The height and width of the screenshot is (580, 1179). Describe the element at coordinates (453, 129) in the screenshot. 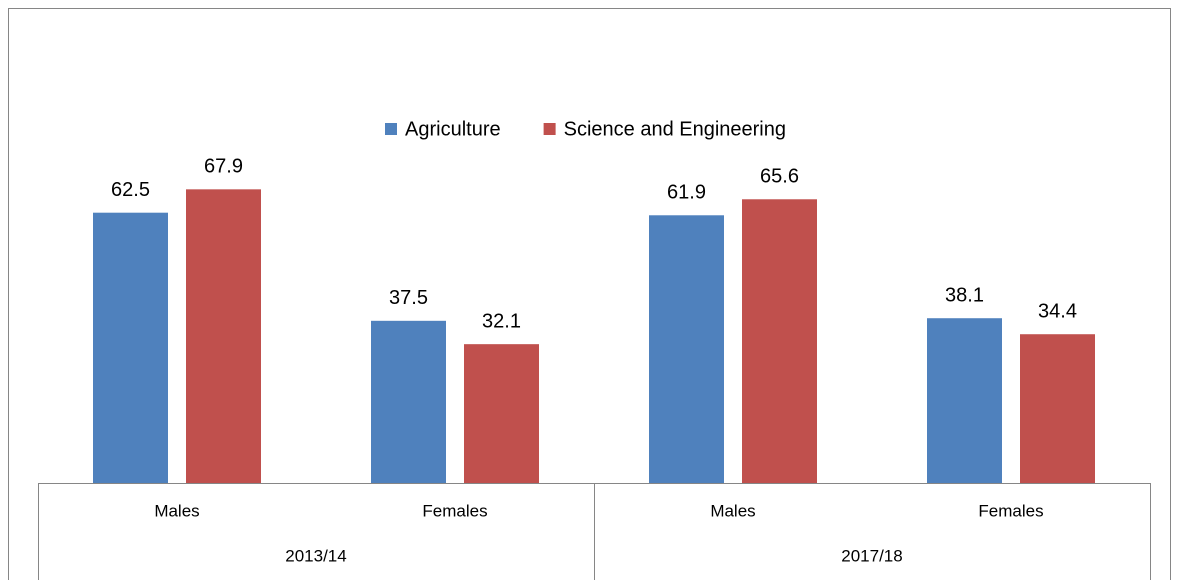

I see `legend-label: Agriculture` at that location.